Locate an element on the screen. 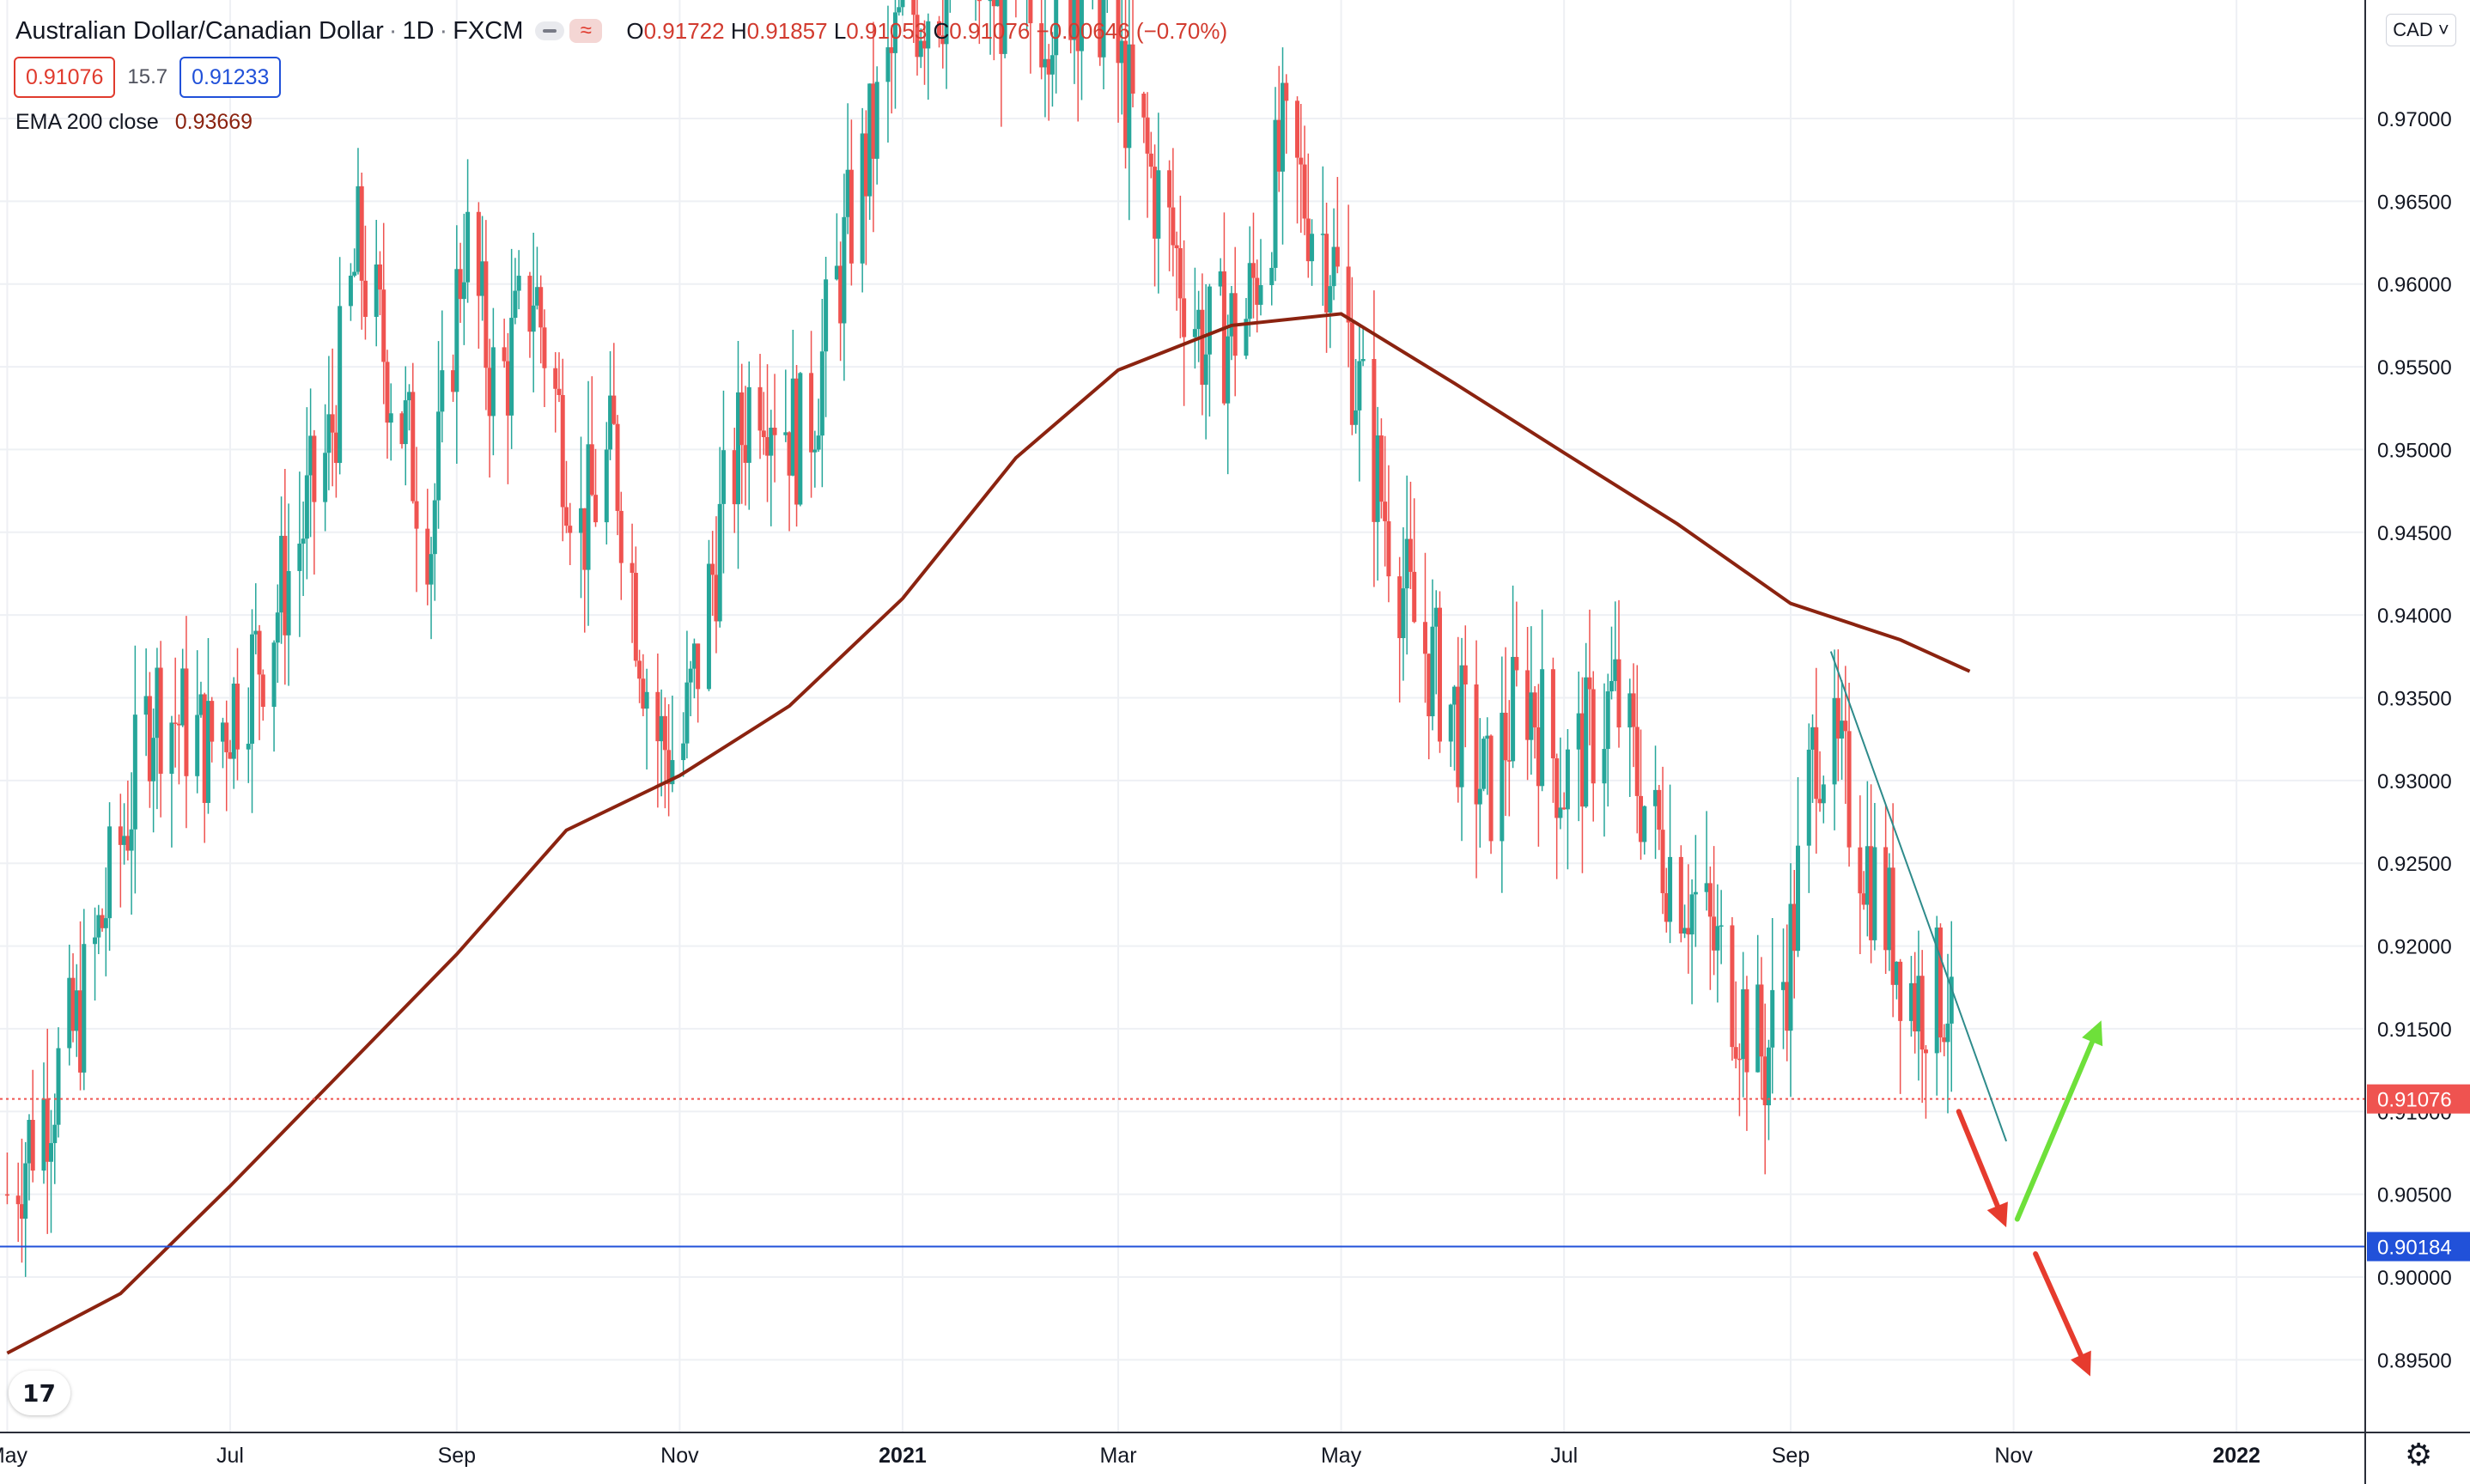 This screenshot has height=1484, width=2470. currency-label: CAD is located at coordinates (2413, 30).